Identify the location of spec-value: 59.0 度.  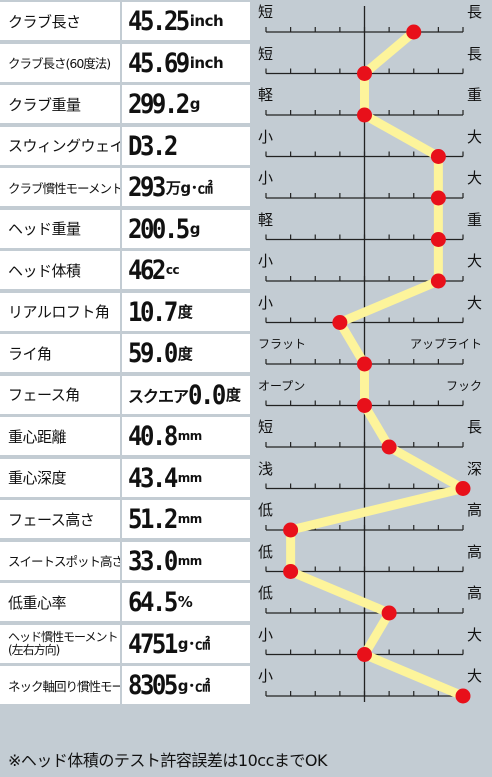
(186, 353).